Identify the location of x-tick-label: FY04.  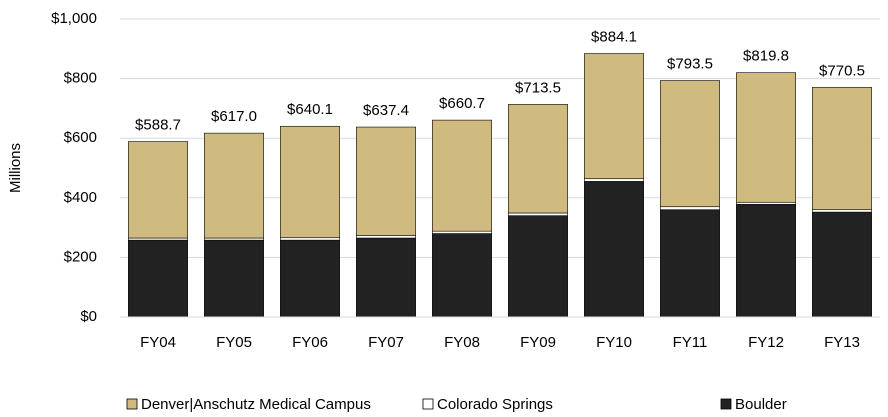
(158, 342).